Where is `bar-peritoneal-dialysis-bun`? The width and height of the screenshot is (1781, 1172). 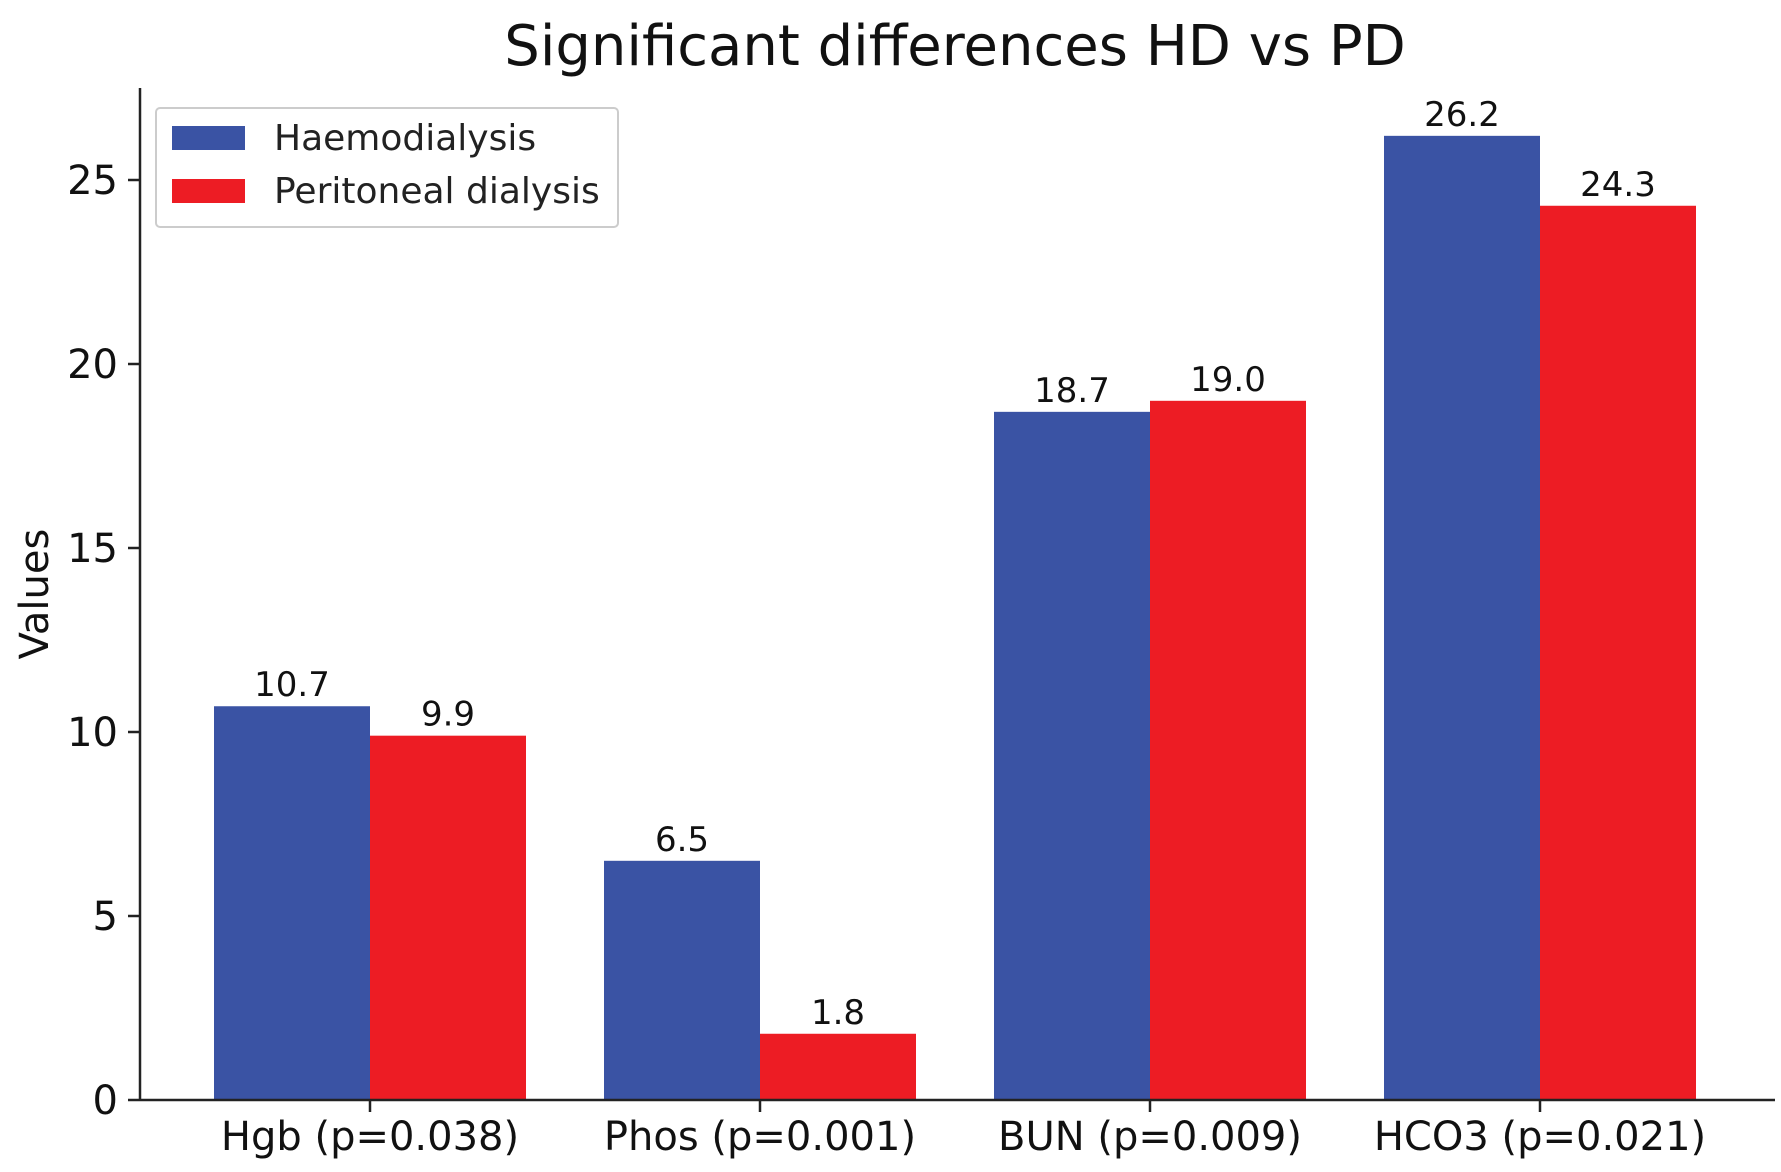 bar-peritoneal-dialysis-bun is located at coordinates (1228, 750).